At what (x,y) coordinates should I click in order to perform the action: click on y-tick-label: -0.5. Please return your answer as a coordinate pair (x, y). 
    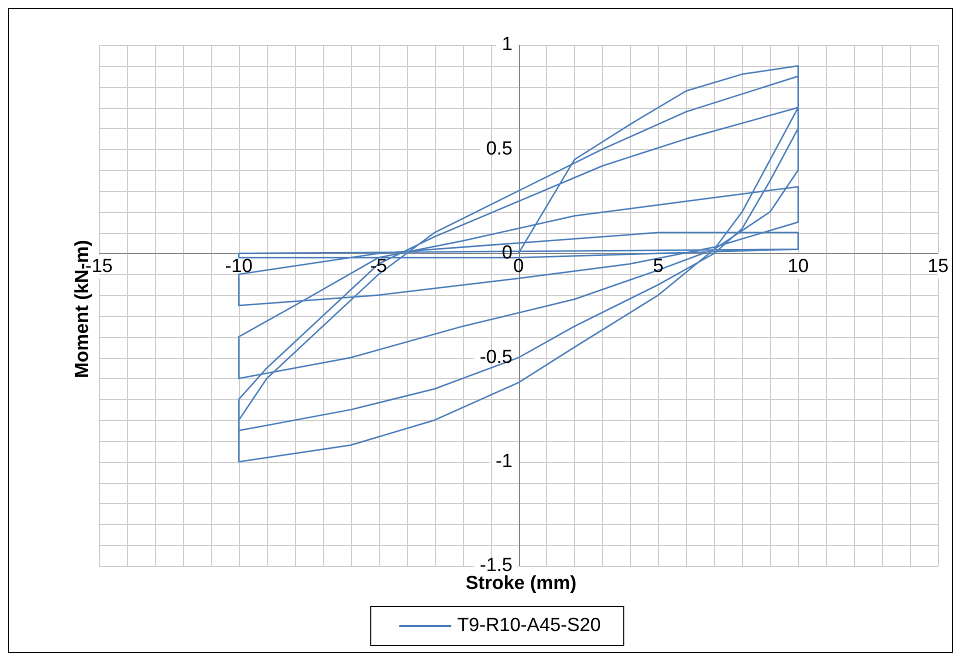
    Looking at the image, I should click on (496, 357).